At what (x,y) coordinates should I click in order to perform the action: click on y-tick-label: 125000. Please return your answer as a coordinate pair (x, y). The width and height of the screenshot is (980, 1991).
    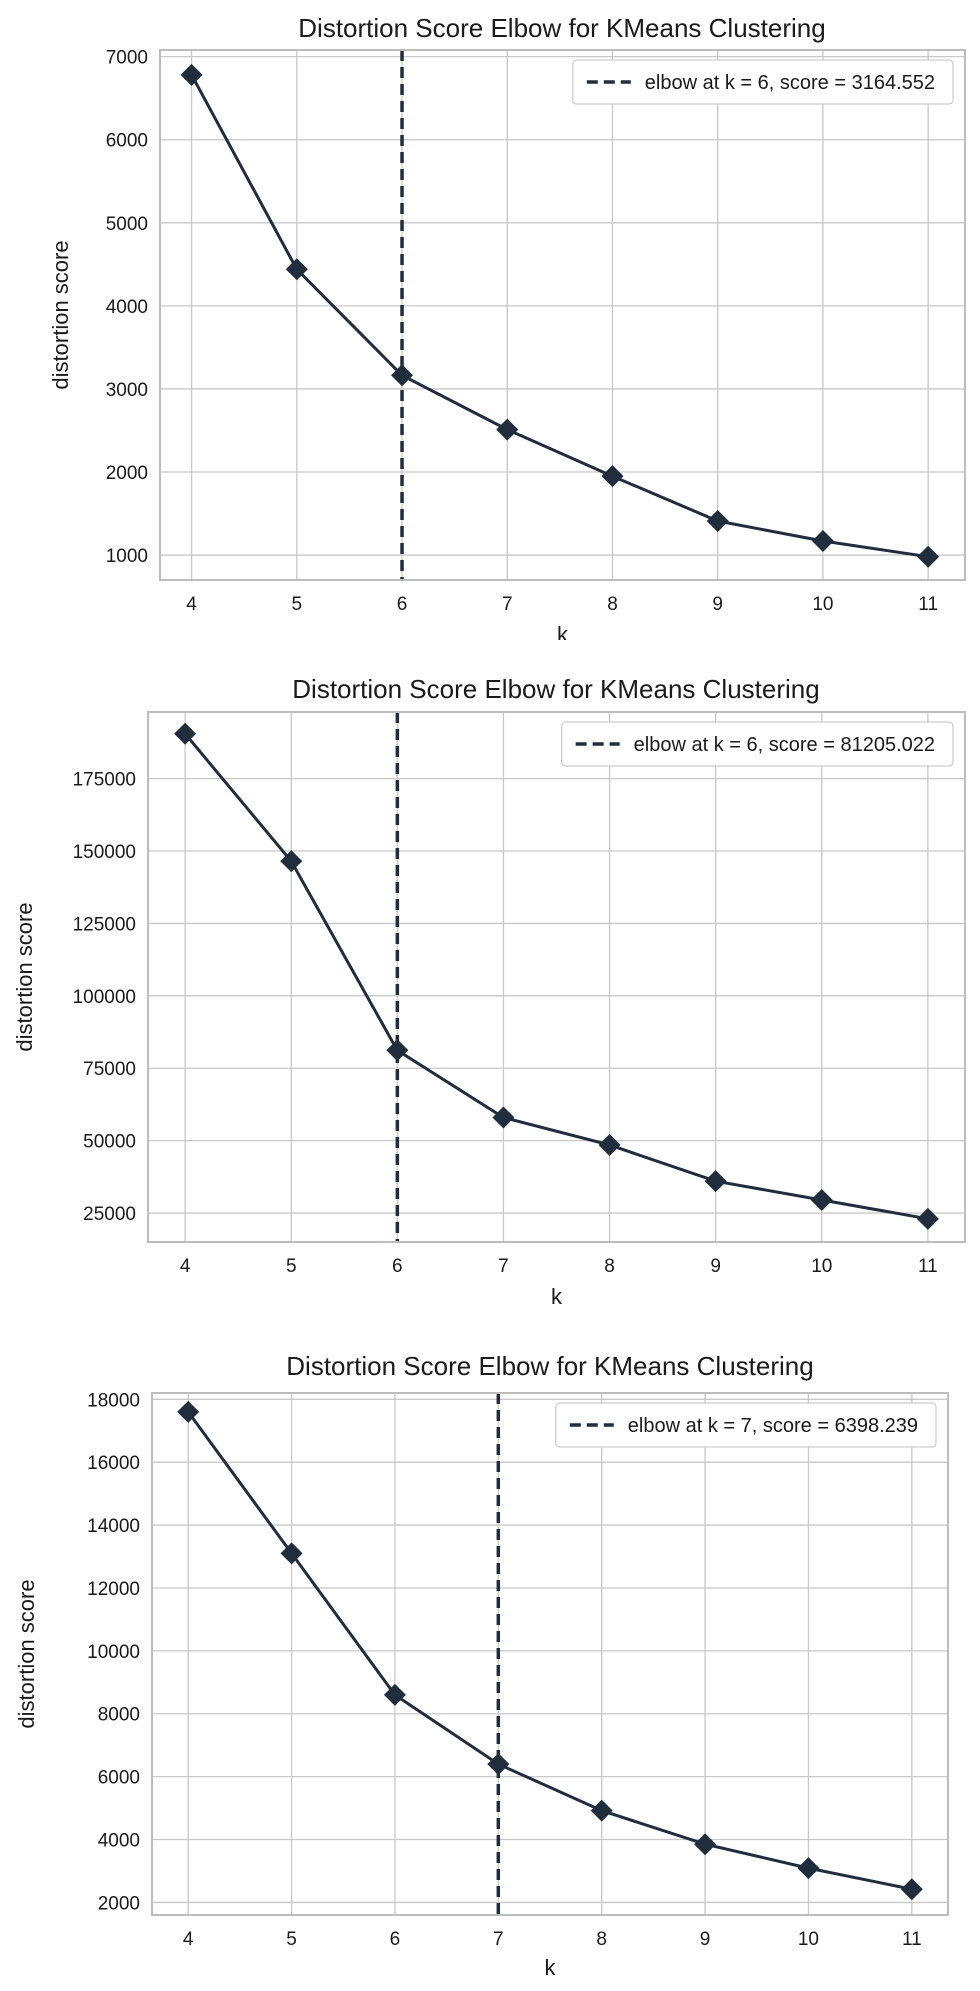
    Looking at the image, I should click on (104, 924).